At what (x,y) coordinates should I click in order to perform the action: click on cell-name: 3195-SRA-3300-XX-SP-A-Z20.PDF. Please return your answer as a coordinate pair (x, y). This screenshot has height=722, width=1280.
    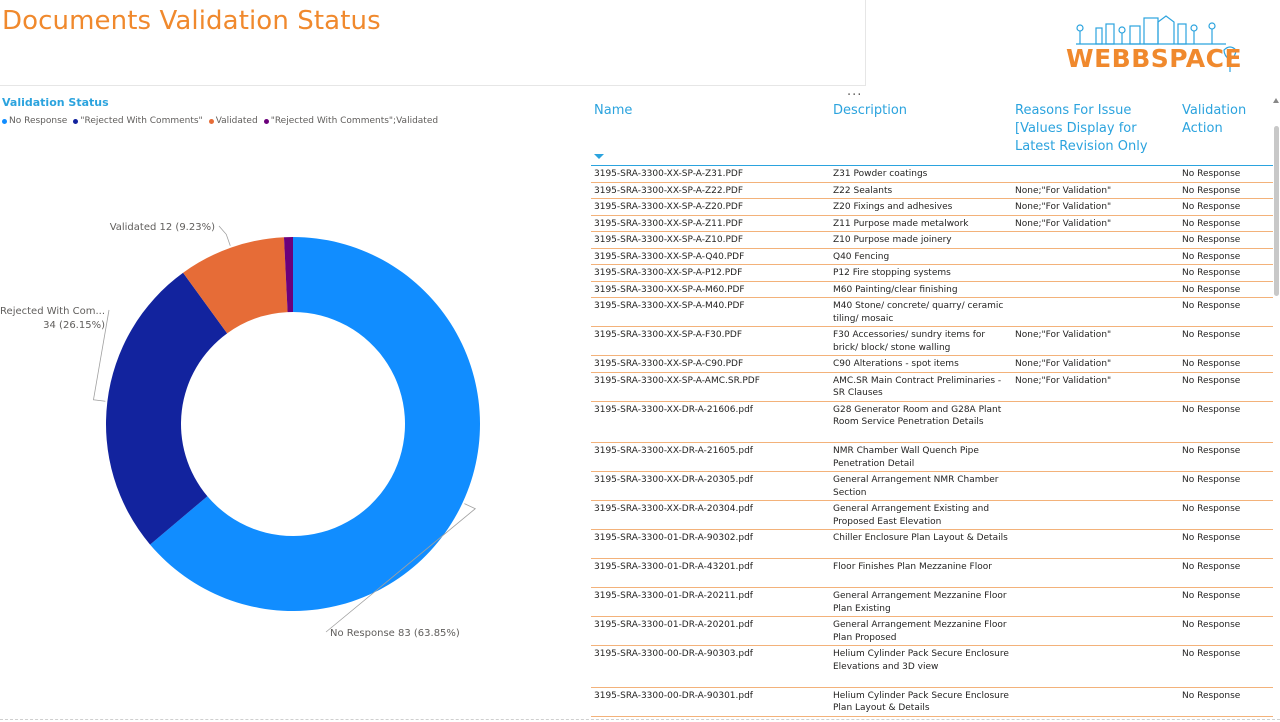
    Looking at the image, I should click on (669, 207).